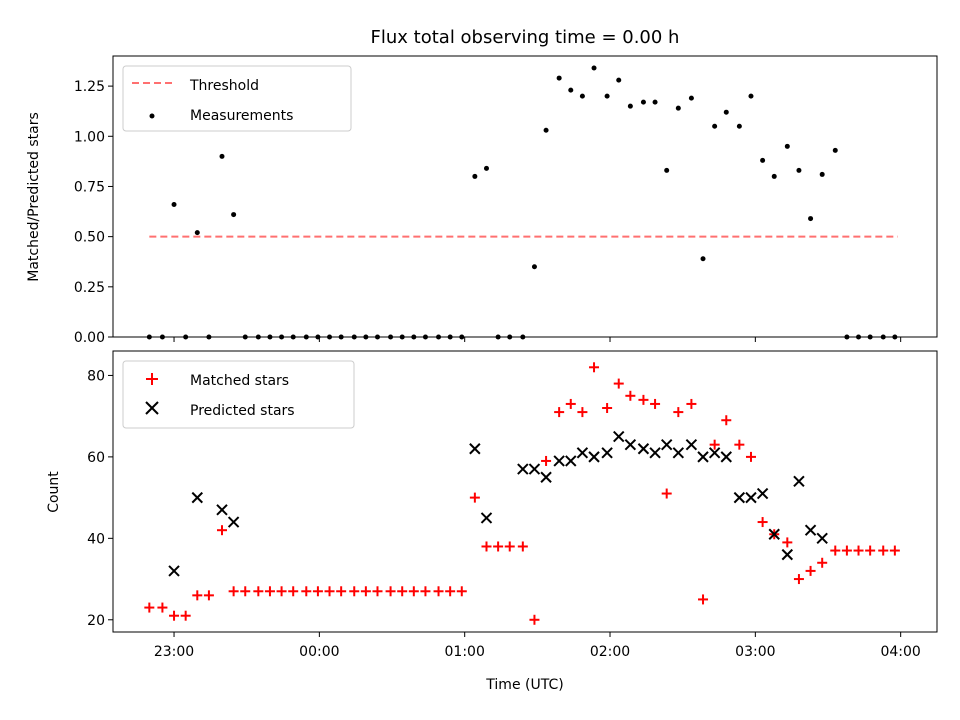 The image size is (960, 720). Describe the element at coordinates (89, 187) in the screenshot. I see `ratio-ytick-label: 0.75` at that location.